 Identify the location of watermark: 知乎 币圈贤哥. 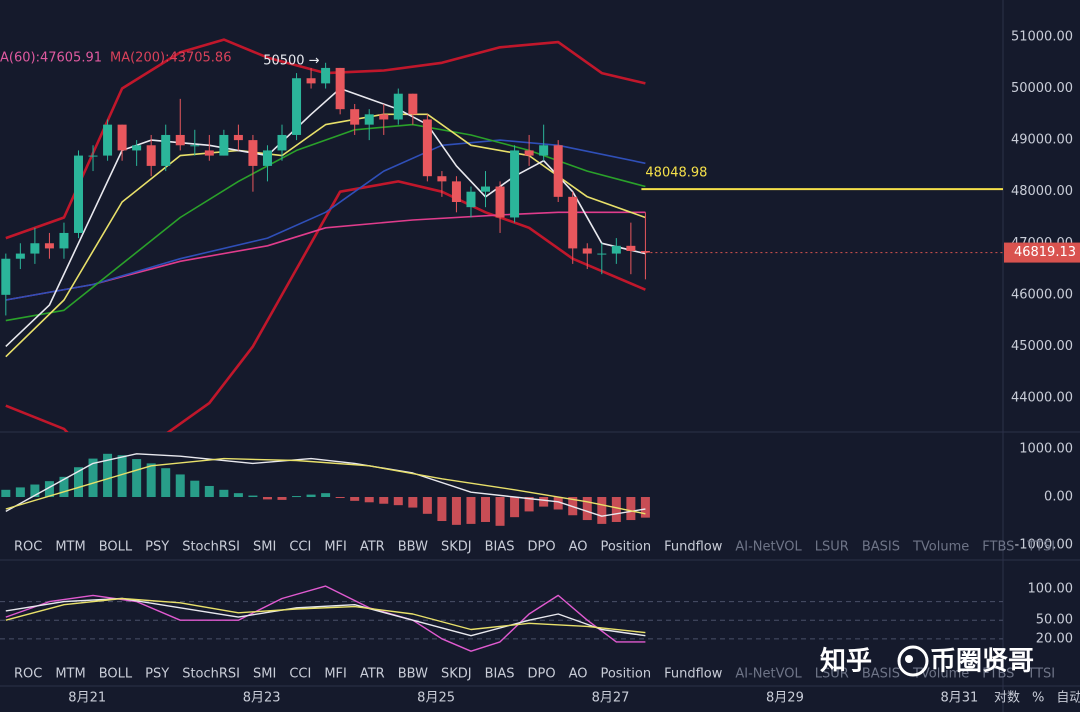
(927, 661).